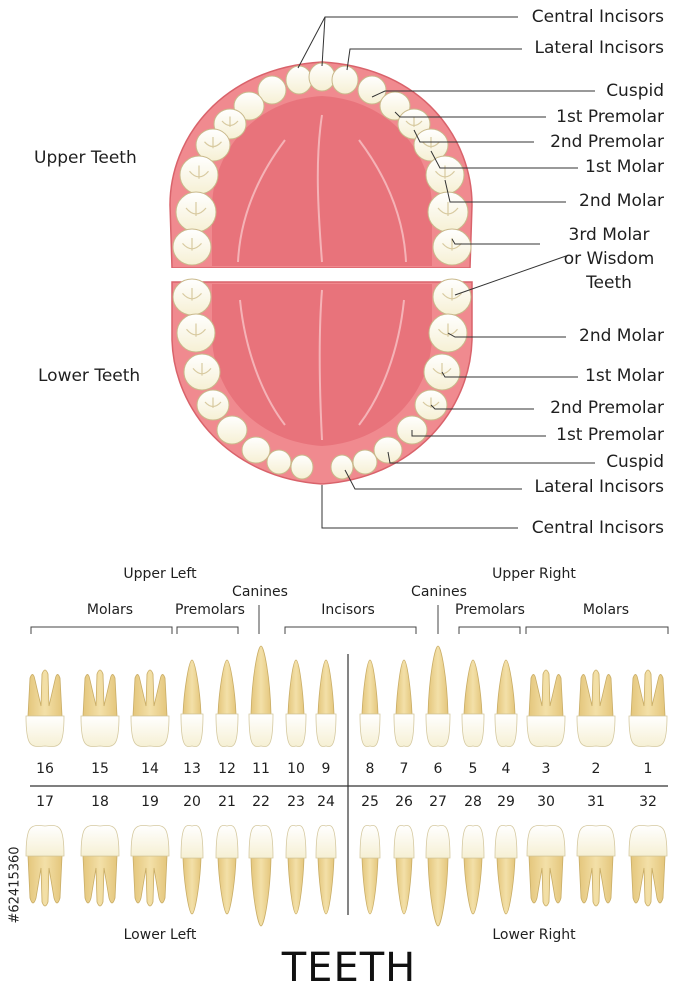 The width and height of the screenshot is (698, 1004). What do you see at coordinates (648, 802) in the screenshot?
I see `tooth-number: 32` at bounding box center [648, 802].